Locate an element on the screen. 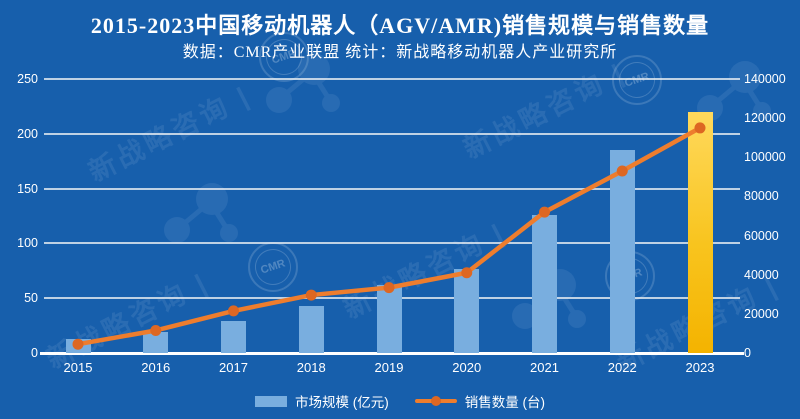 The width and height of the screenshot is (800, 419). bar-2018 is located at coordinates (311, 329).